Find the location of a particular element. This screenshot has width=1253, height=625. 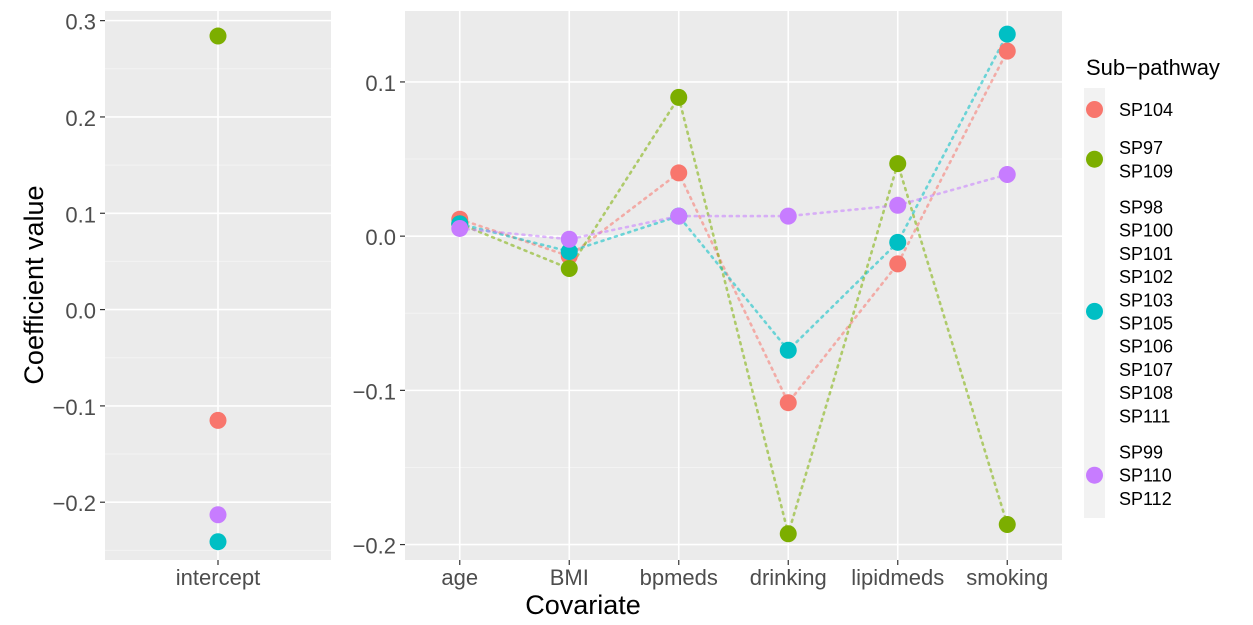

legend-label: SP107 is located at coordinates (1146, 370).